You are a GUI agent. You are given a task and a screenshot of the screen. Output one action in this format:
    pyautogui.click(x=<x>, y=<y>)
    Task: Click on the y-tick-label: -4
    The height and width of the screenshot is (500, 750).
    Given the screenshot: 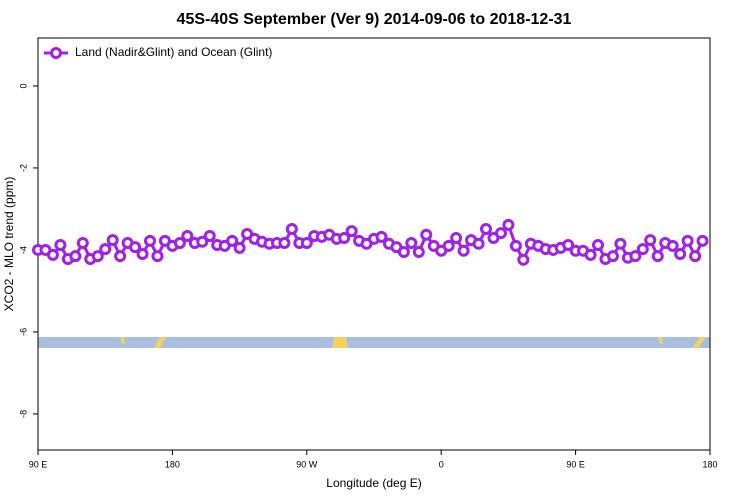 What is the action you would take?
    pyautogui.click(x=23, y=250)
    